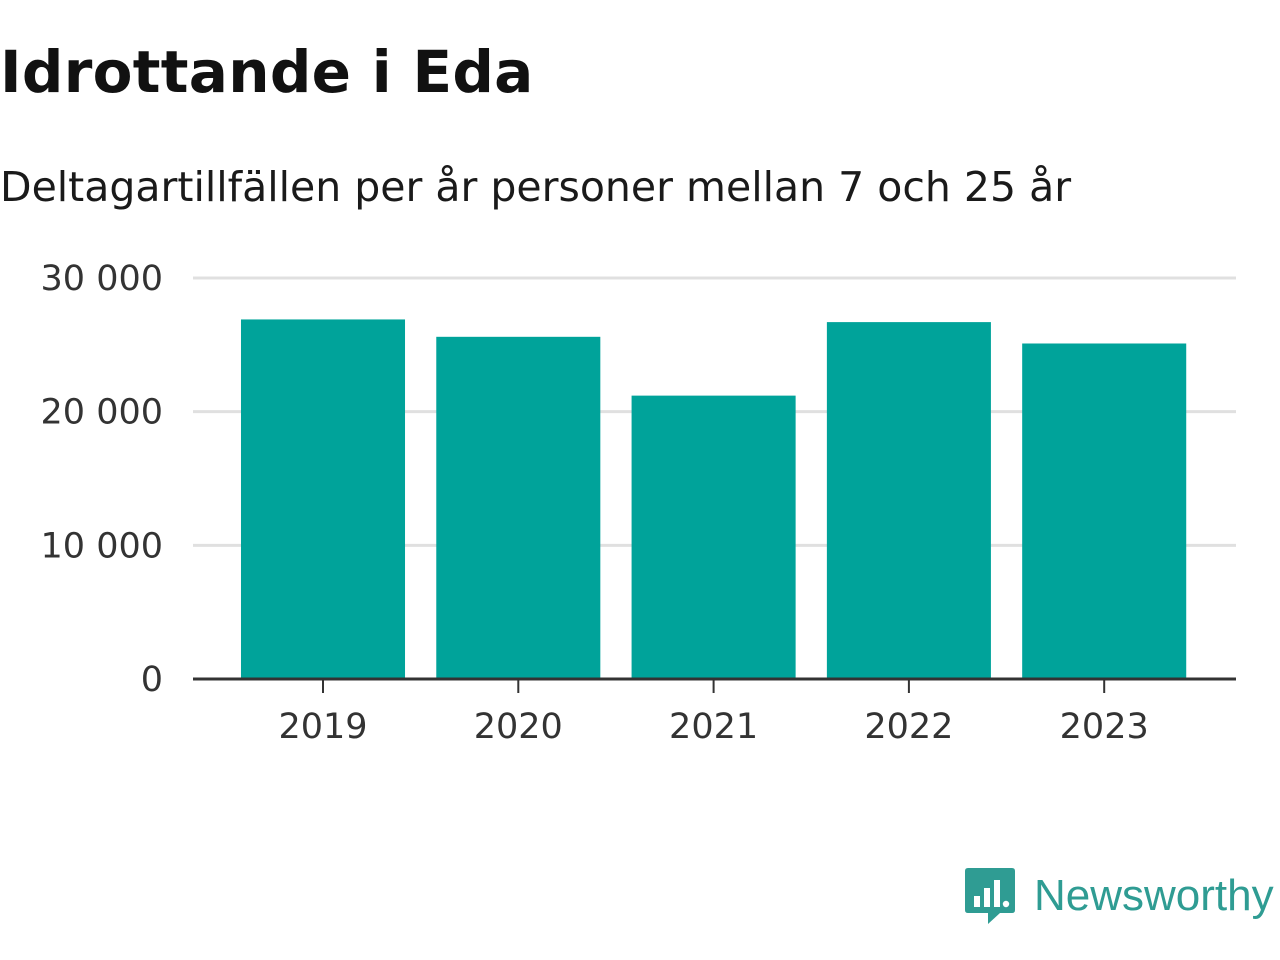 Image resolution: width=1280 pixels, height=960 pixels. I want to click on y-tick-label: 20 000, so click(102, 413).